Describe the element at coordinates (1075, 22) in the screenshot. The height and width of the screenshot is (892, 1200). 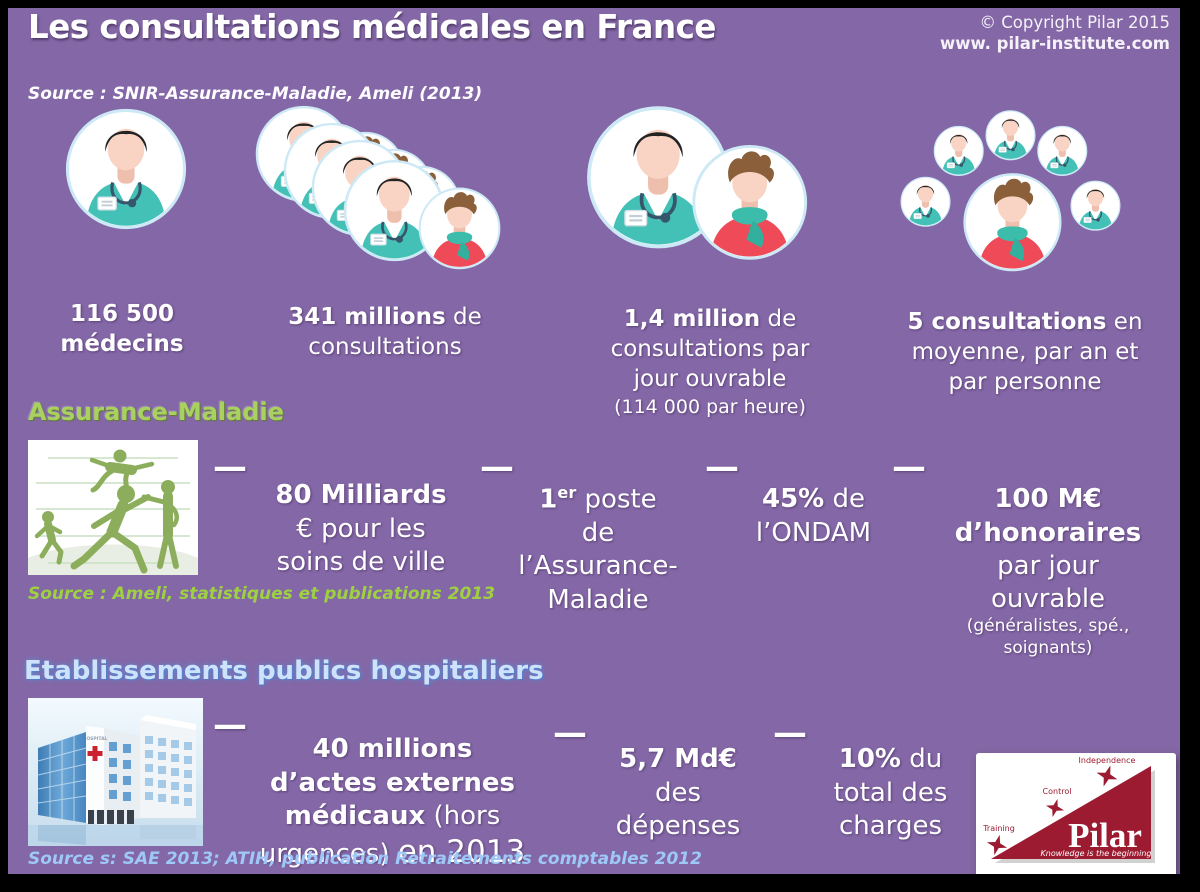
I see `copyright-text: © Copyright Pilar 2015` at that location.